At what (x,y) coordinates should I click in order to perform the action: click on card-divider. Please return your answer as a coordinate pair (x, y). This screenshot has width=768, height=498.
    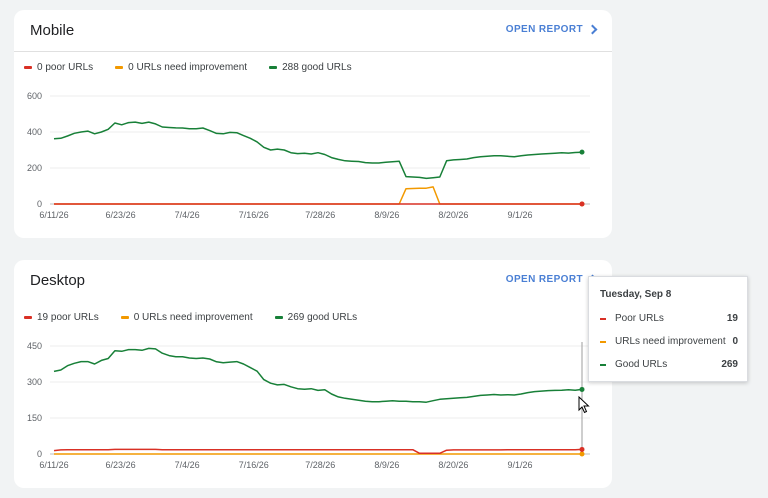
    Looking at the image, I should click on (313, 51).